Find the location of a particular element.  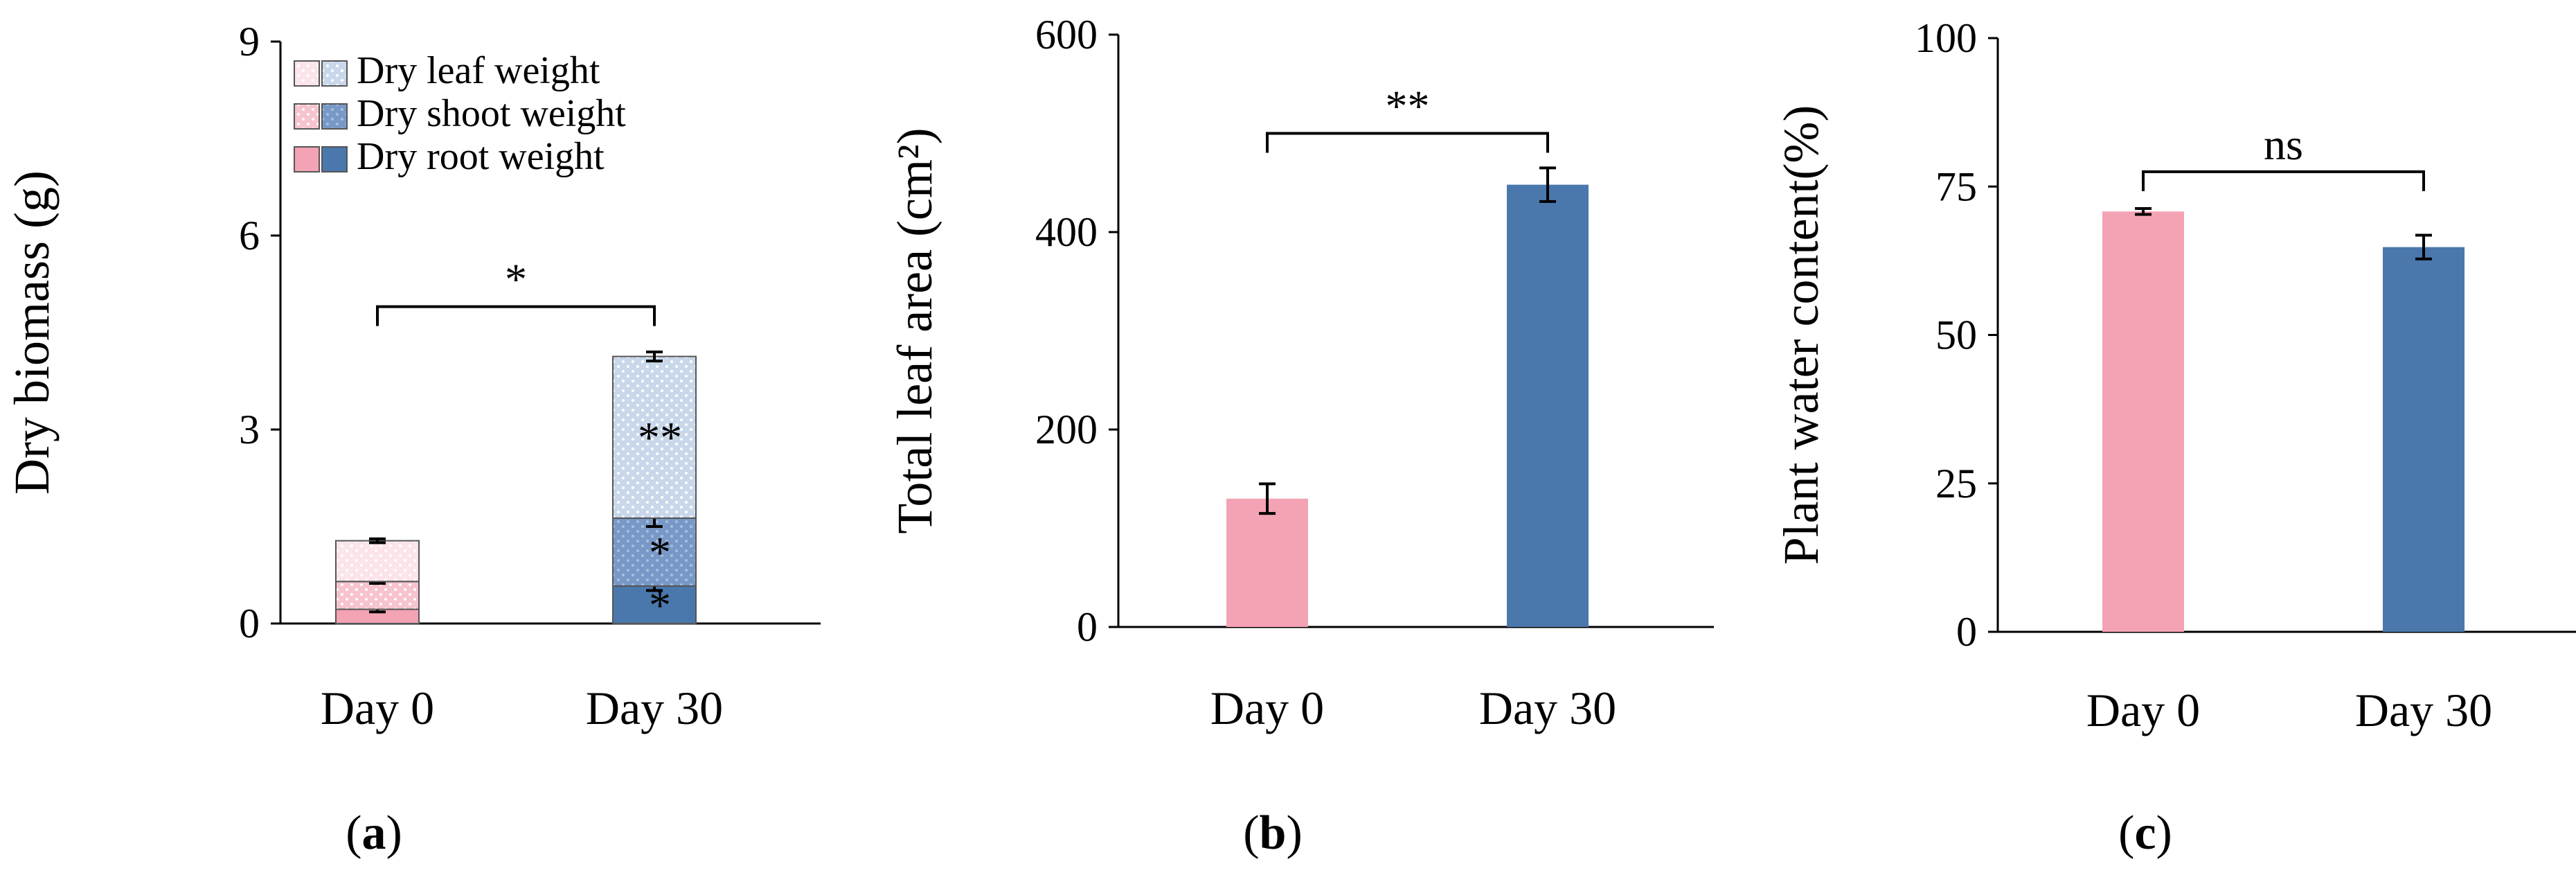

bracket-significance-label: * is located at coordinates (516, 279).